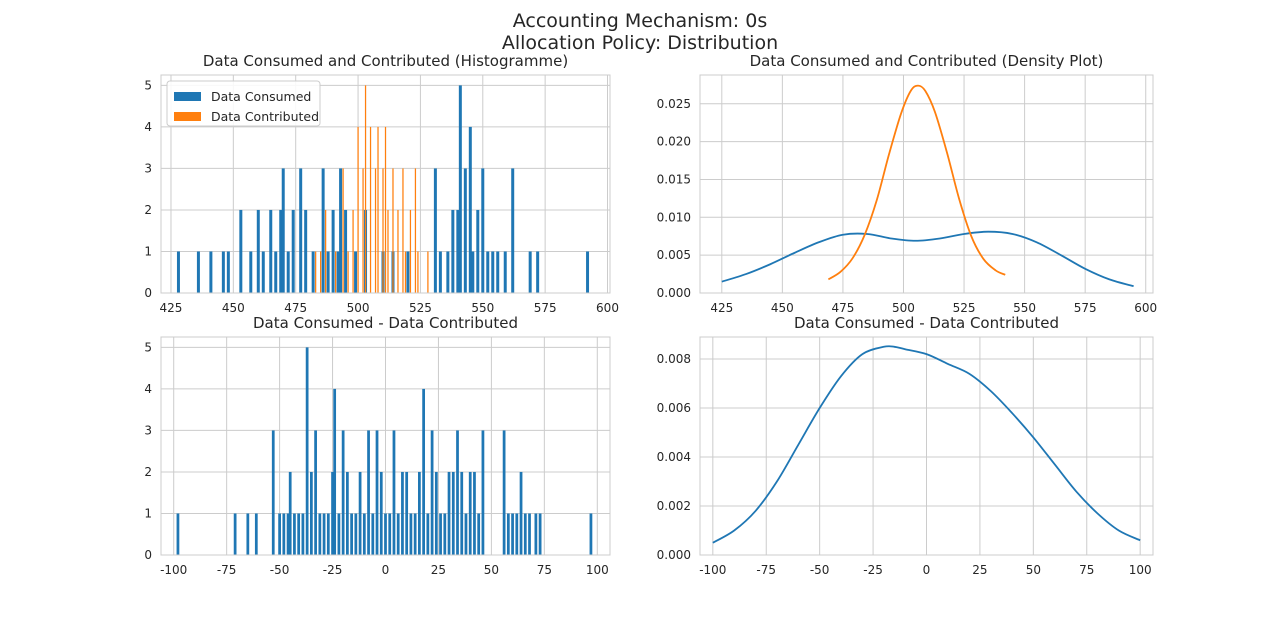  Describe the element at coordinates (482, 308) in the screenshot. I see `x-tick-label: 550` at that location.